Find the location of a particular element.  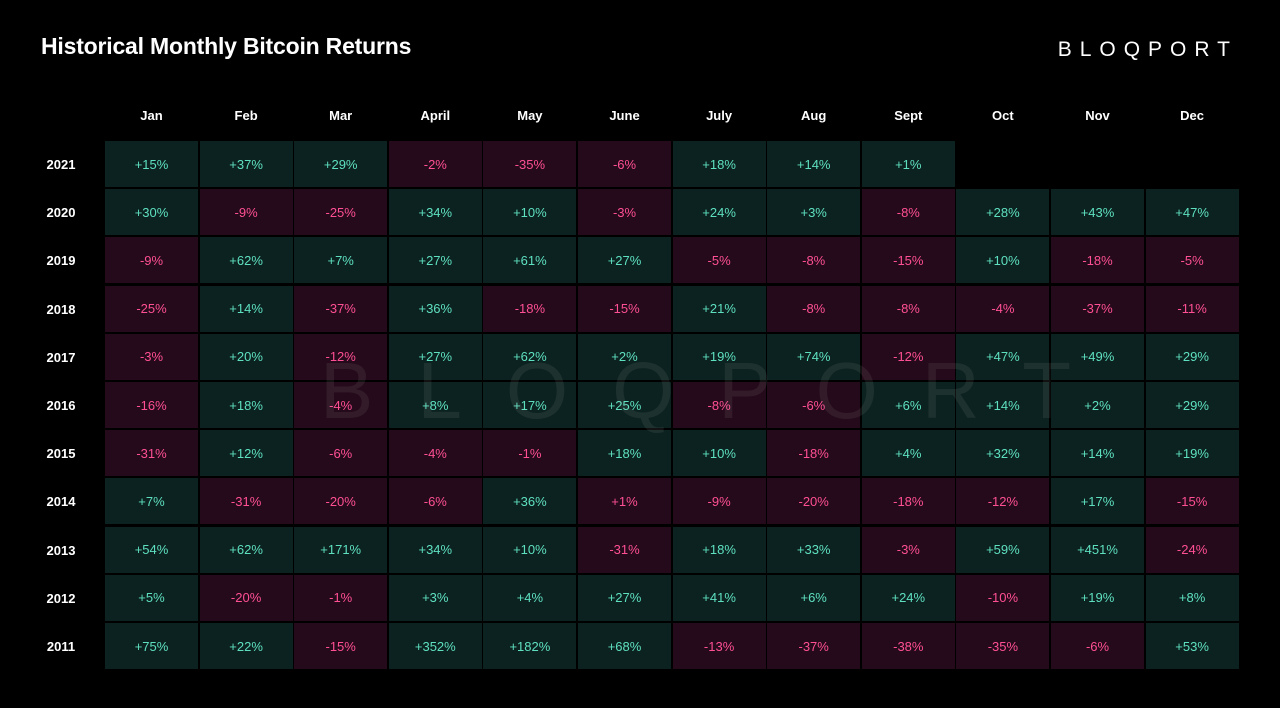

heatmap-cell: +33% is located at coordinates (814, 549).